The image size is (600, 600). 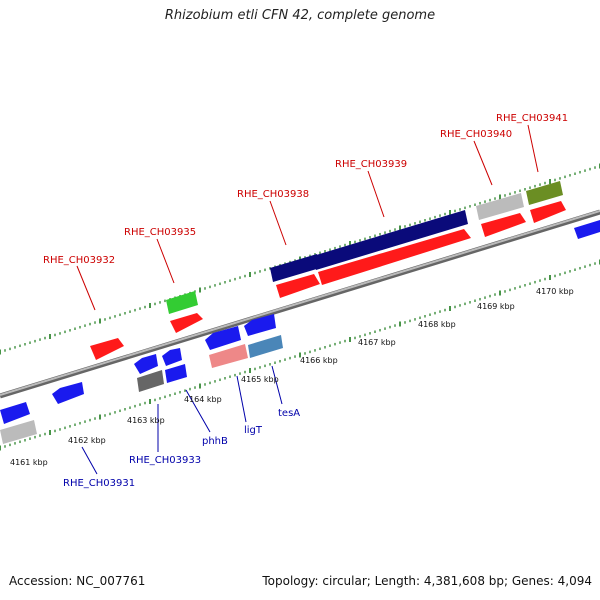 I want to click on gene-ligt-arrow, so click(x=223, y=338).